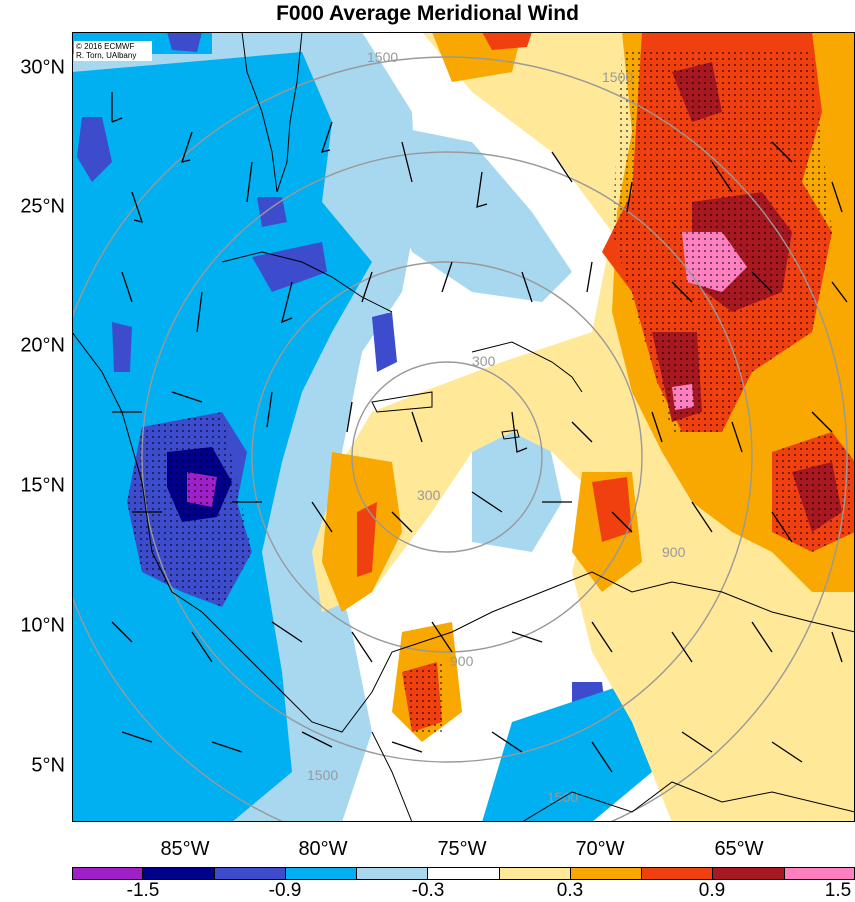 The height and width of the screenshot is (902, 855). What do you see at coordinates (323, 849) in the screenshot?
I see `lon-label: 80°W` at bounding box center [323, 849].